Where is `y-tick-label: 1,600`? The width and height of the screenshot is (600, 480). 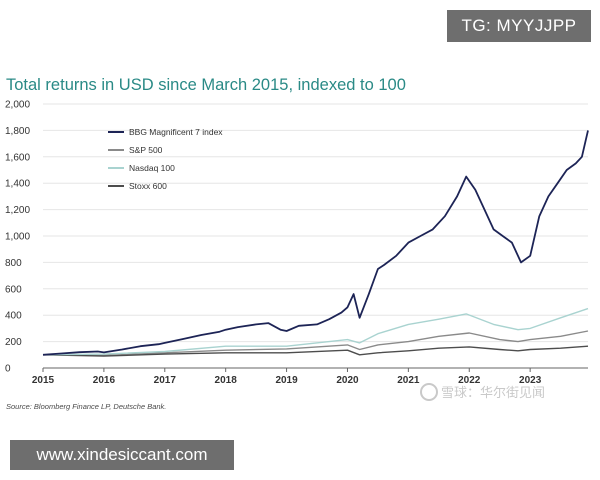 y-tick-label: 1,600 is located at coordinates (17, 157).